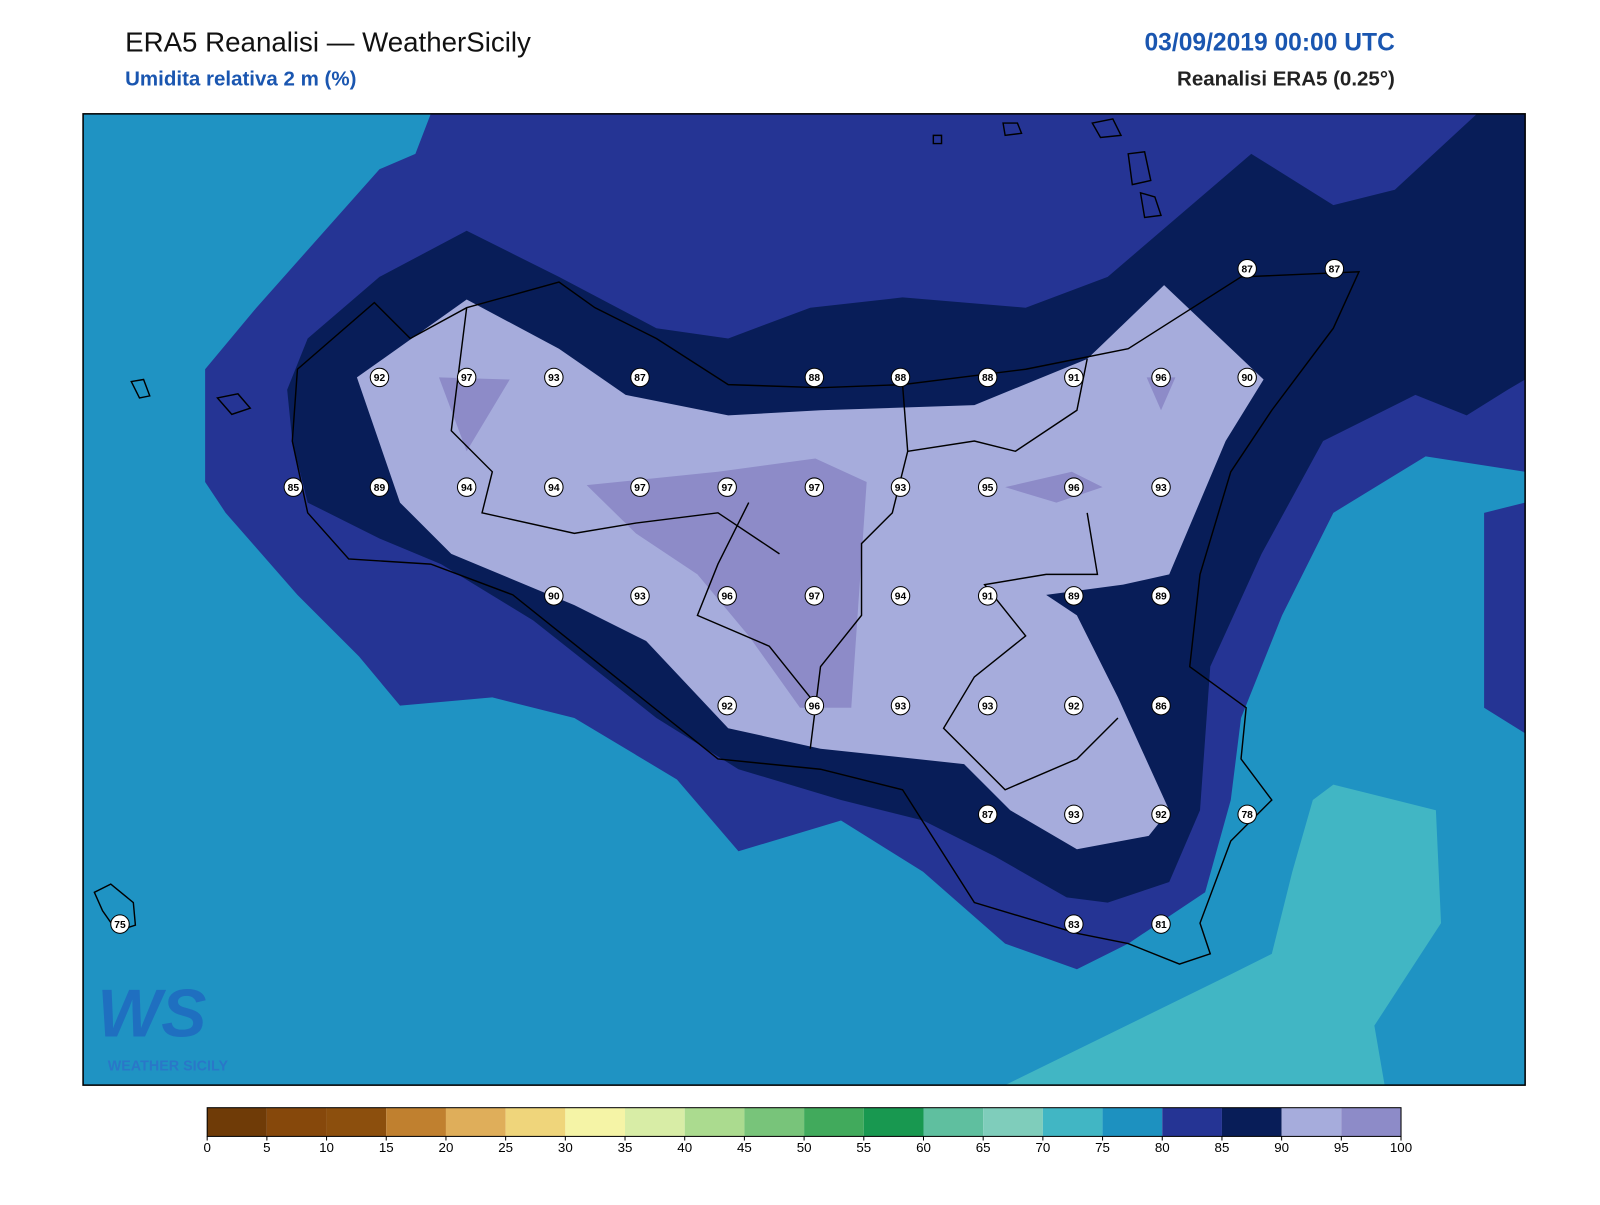  Describe the element at coordinates (206, 1147) in the screenshot. I see `colorbar-tick-label: 0` at that location.